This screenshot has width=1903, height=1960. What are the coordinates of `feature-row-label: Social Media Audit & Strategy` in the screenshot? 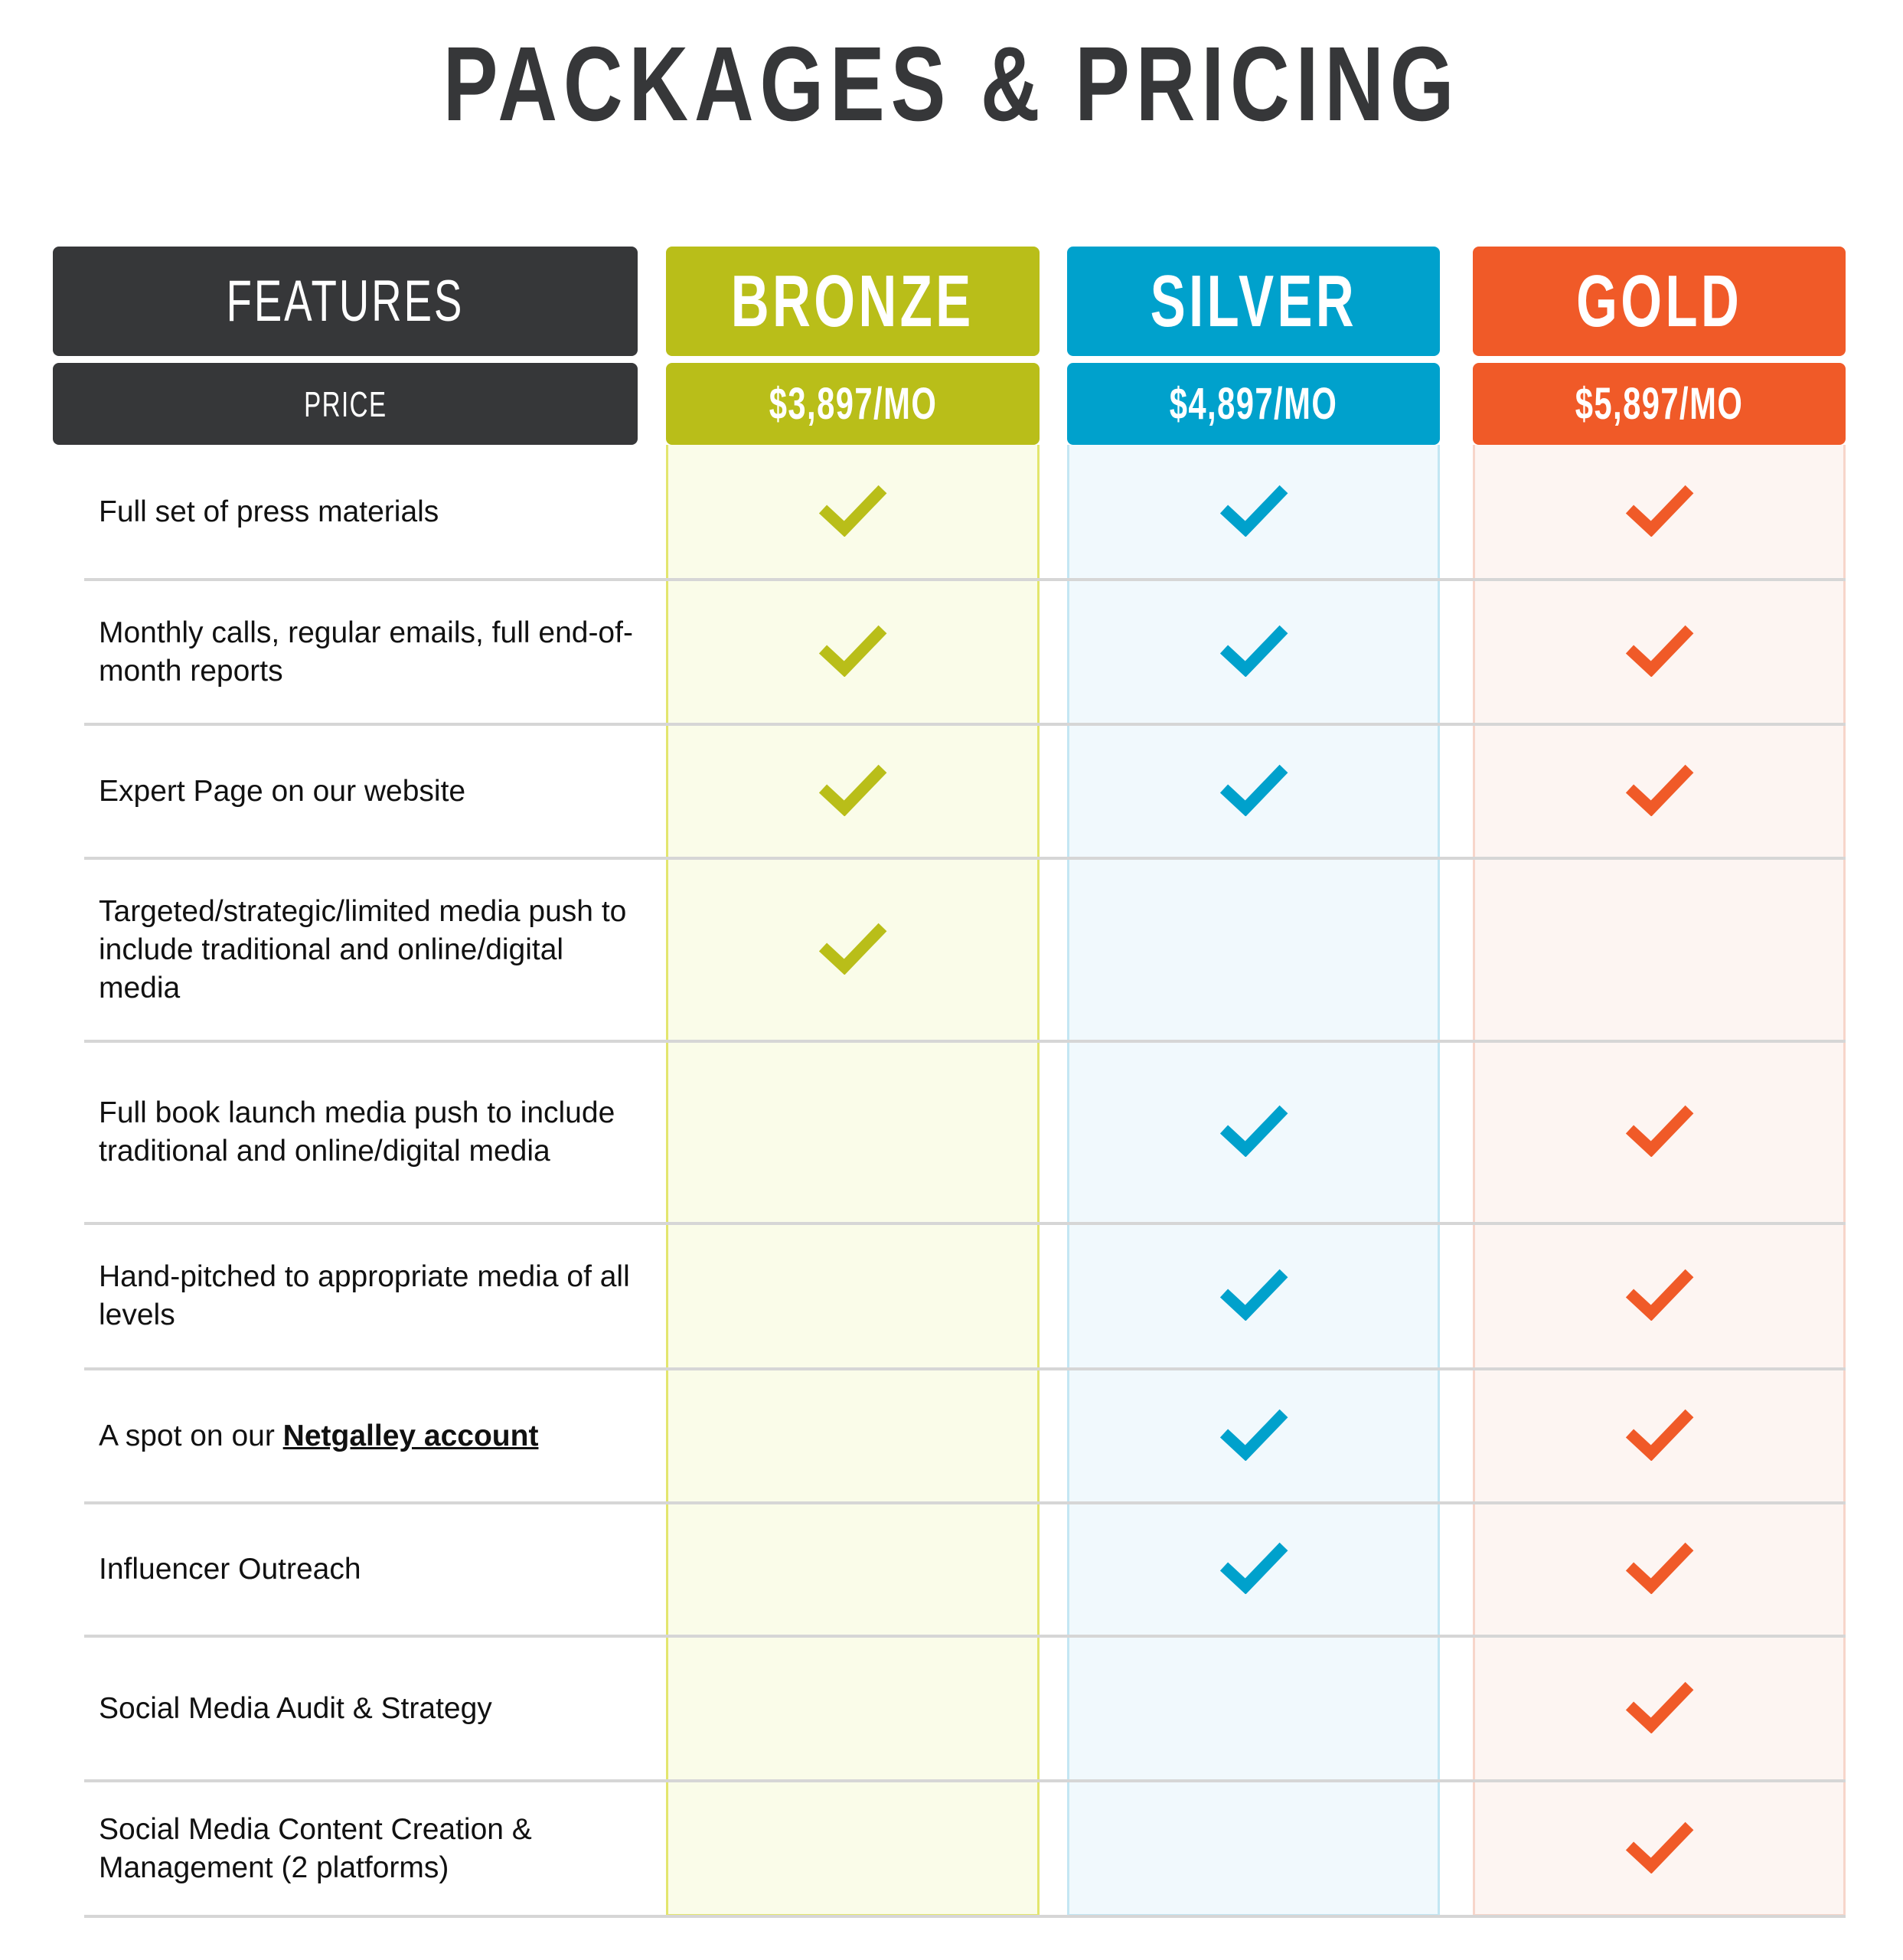 It's located at (374, 1708).